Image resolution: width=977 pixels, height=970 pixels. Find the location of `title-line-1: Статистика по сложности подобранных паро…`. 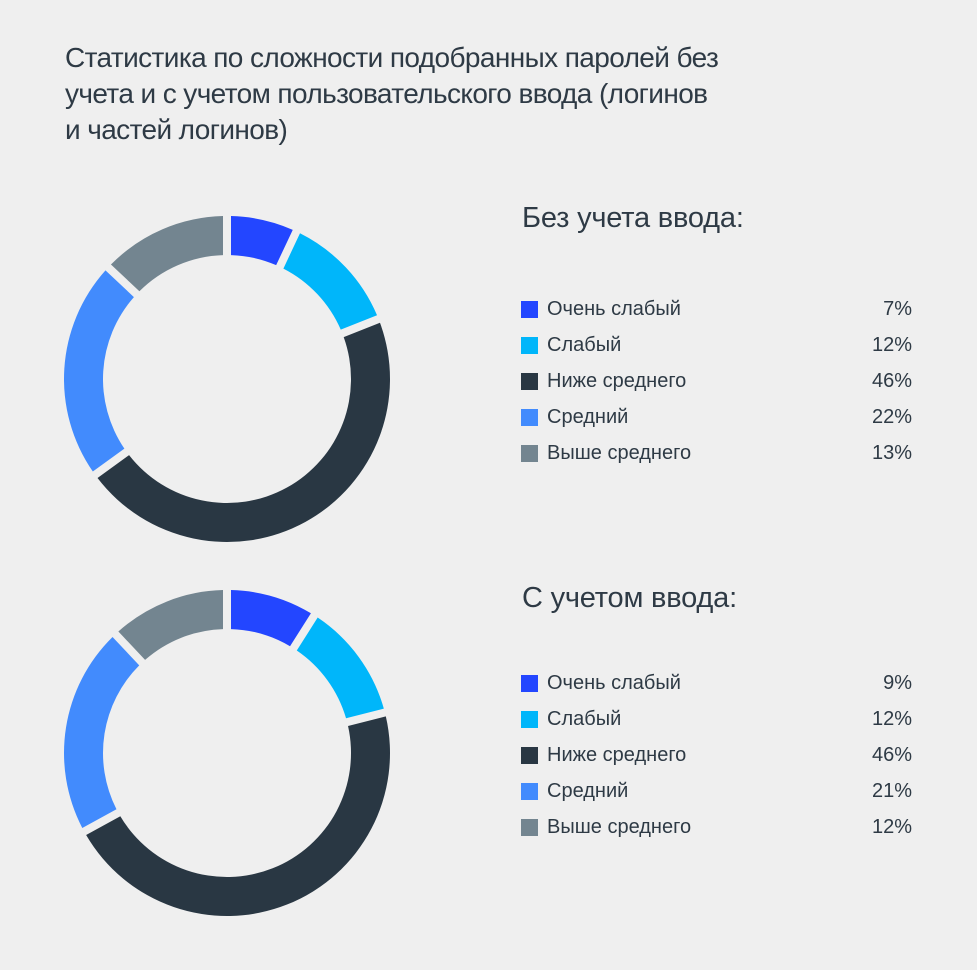

title-line-1: Статистика по сложности подобранных паро… is located at coordinates (392, 57).